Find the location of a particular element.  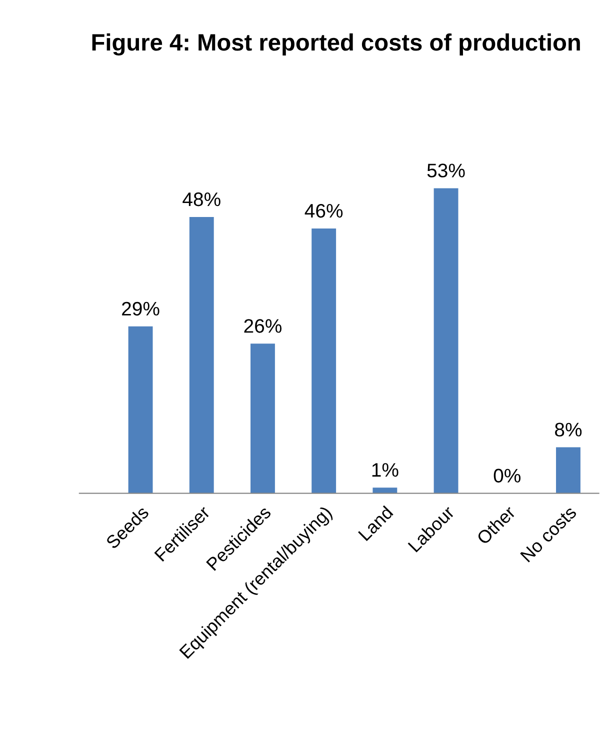

data-label: 0% is located at coordinates (507, 475).